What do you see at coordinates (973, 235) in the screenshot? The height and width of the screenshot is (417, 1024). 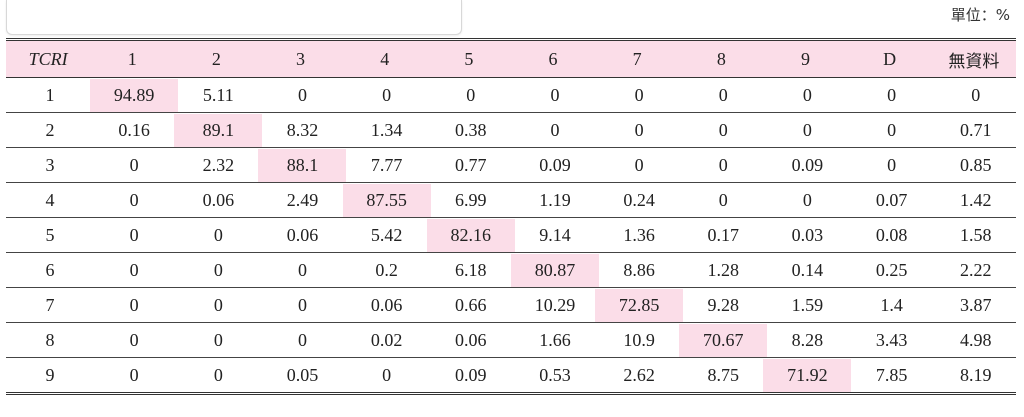 I see `table-cell: 1.58` at bounding box center [973, 235].